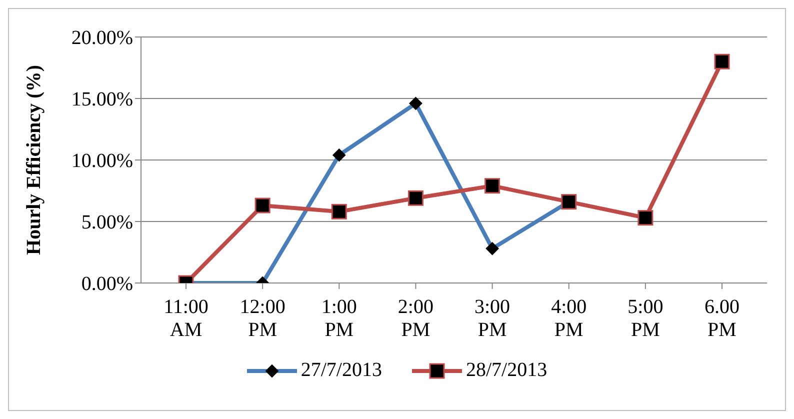 Image resolution: width=794 pixels, height=419 pixels. I want to click on x-tick-label: 12:00 PM, so click(263, 318).